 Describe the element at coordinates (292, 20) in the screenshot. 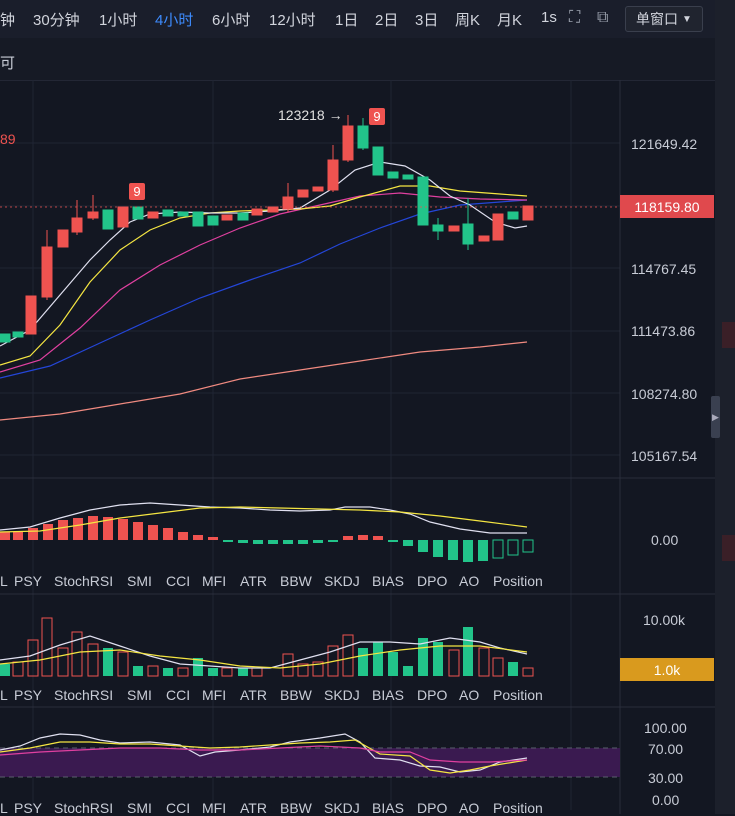

I see `tf-12h: 12小时` at that location.